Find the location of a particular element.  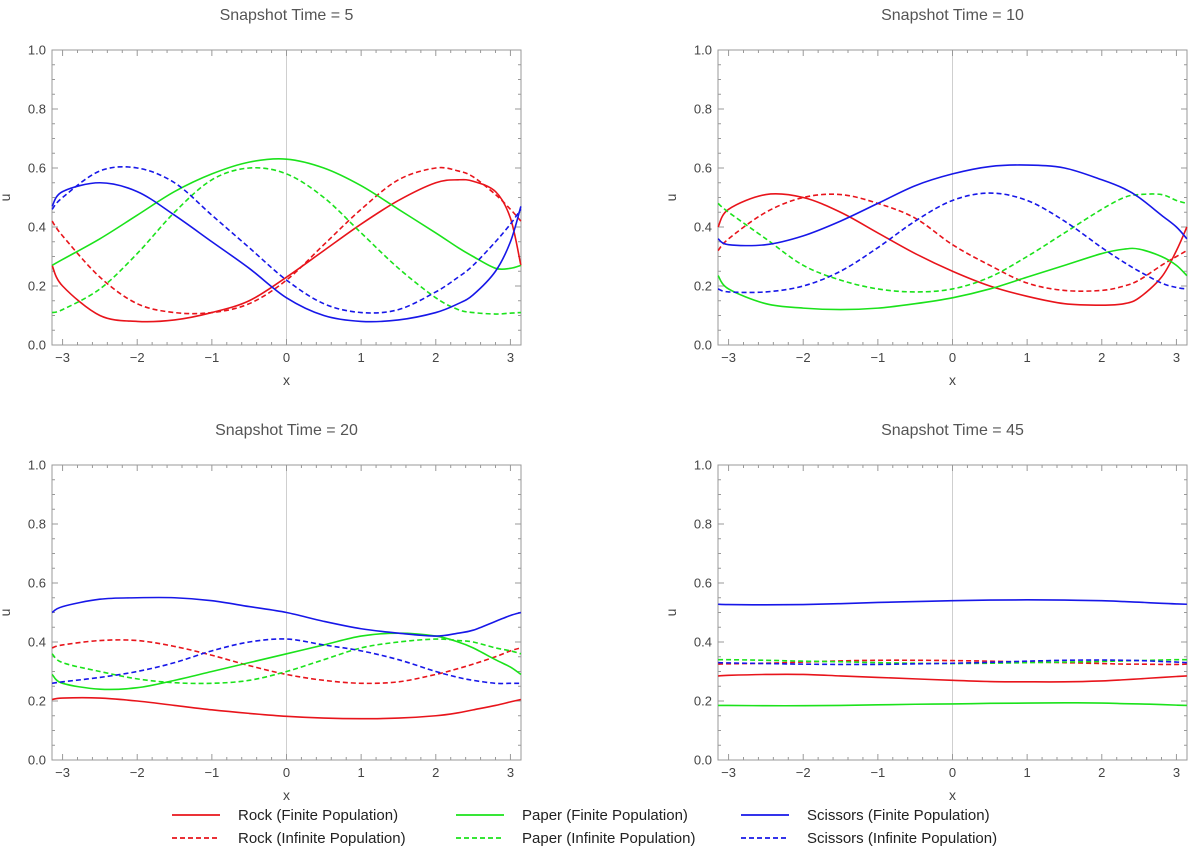

legend-item-paper-finite-population: Paper (Finite Population) is located at coordinates (572, 815).